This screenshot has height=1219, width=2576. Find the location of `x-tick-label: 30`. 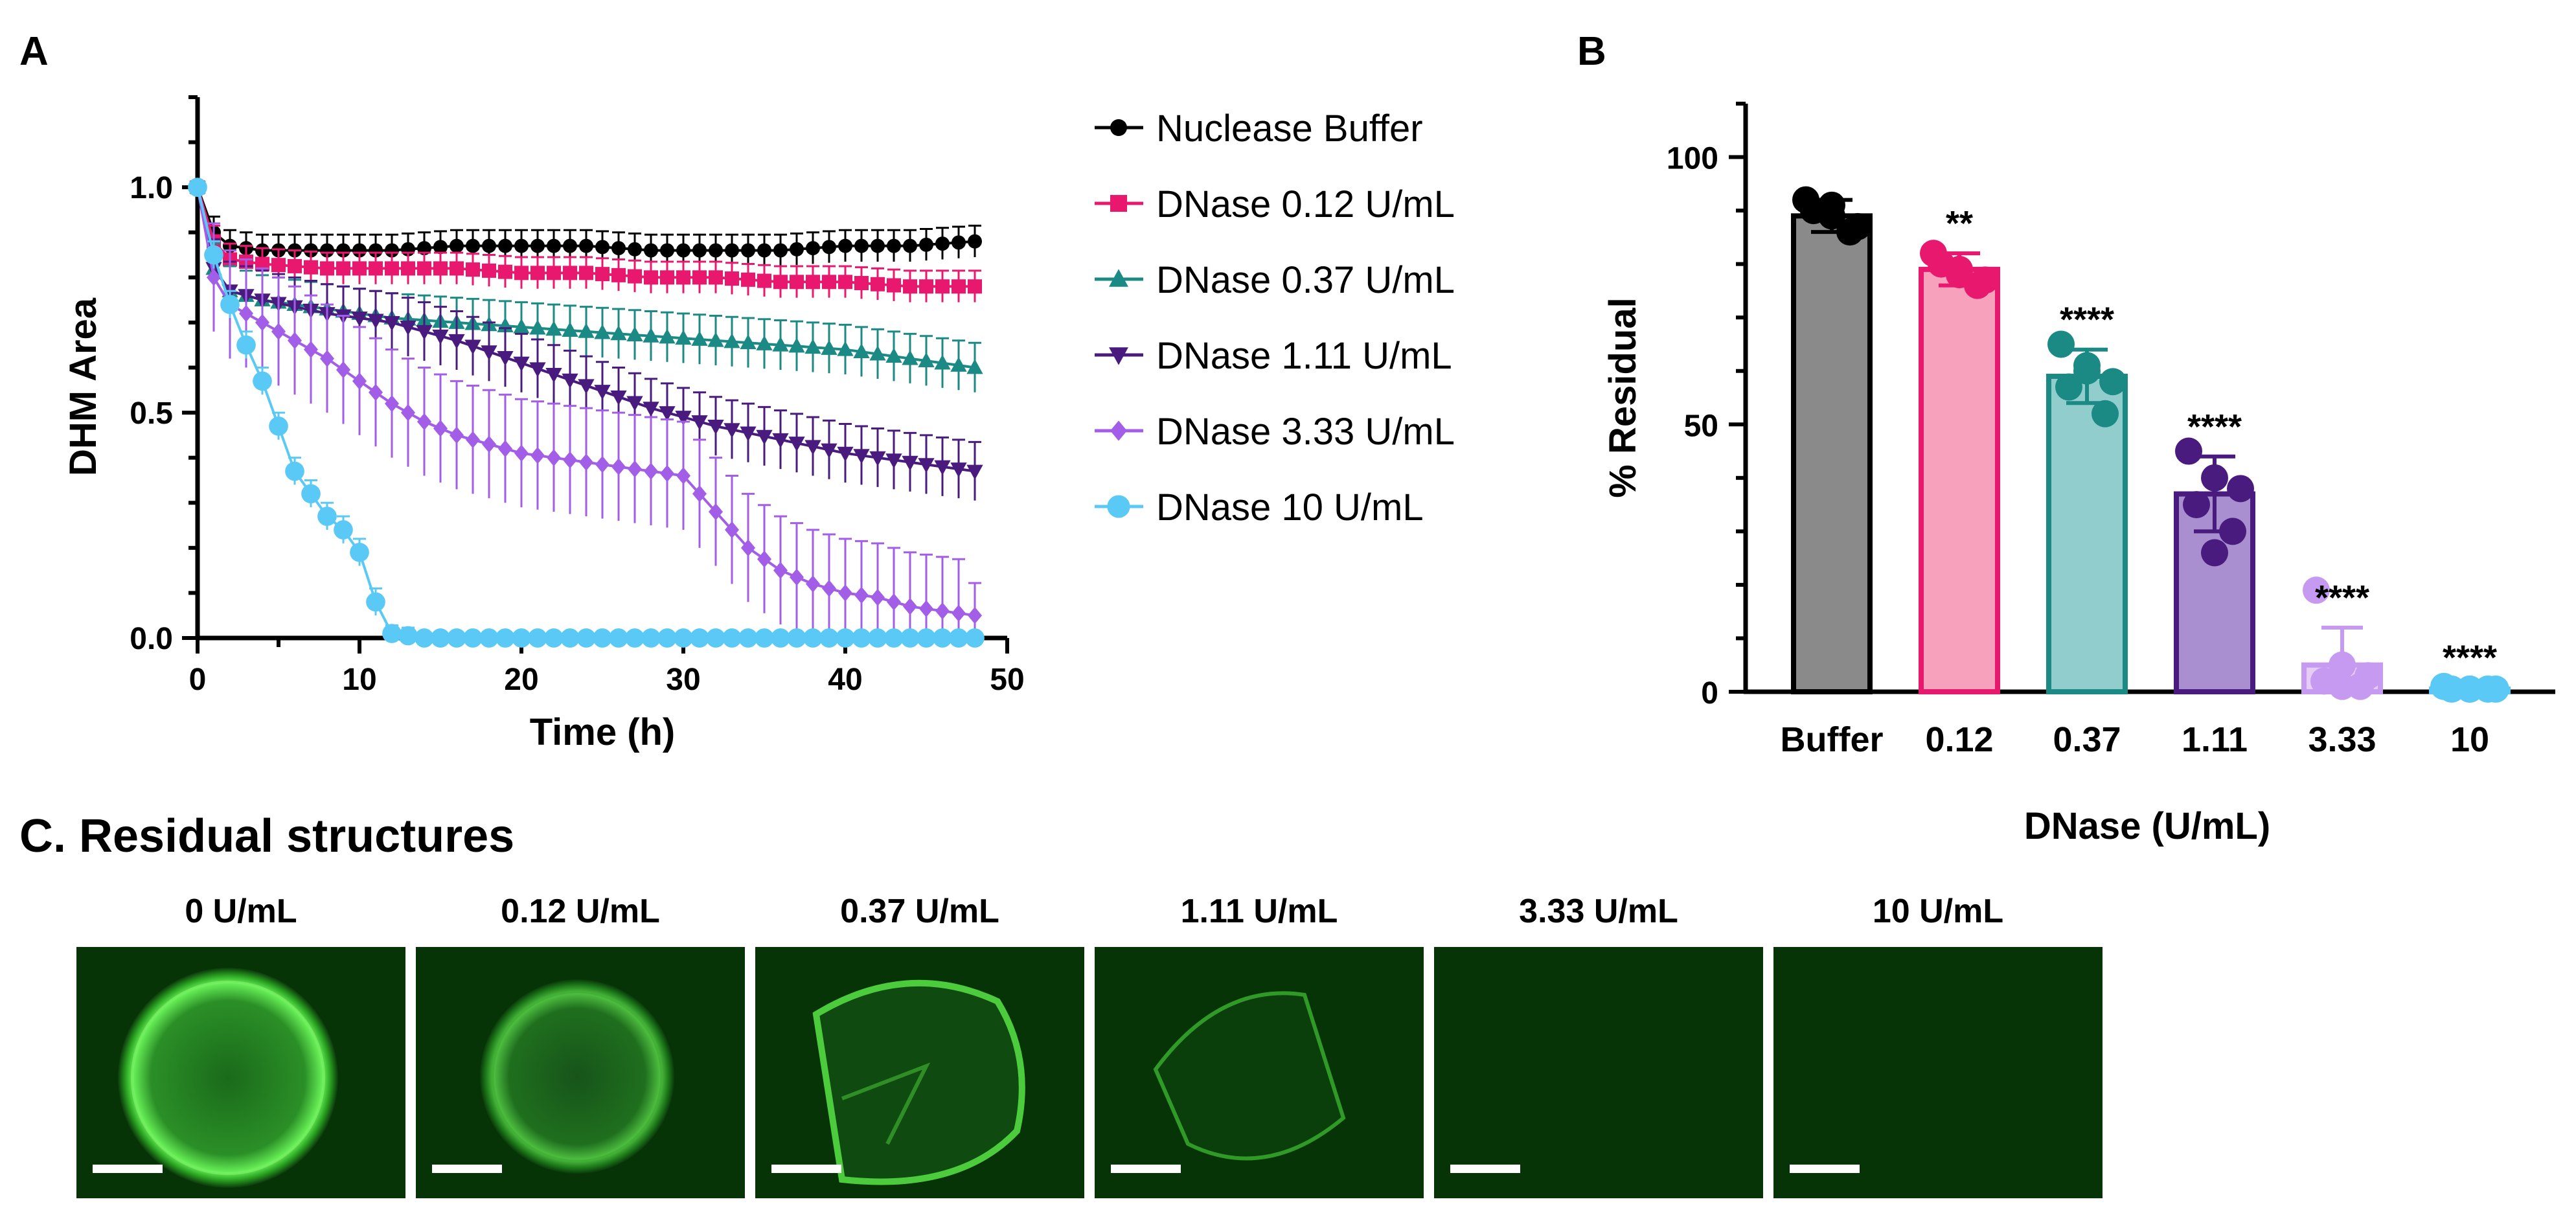

x-tick-label: 30 is located at coordinates (683, 680).